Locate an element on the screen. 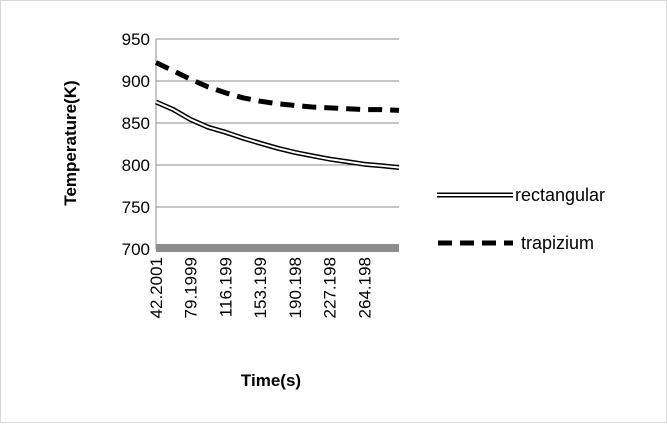  y-tick-label-950: 950 is located at coordinates (136, 39).